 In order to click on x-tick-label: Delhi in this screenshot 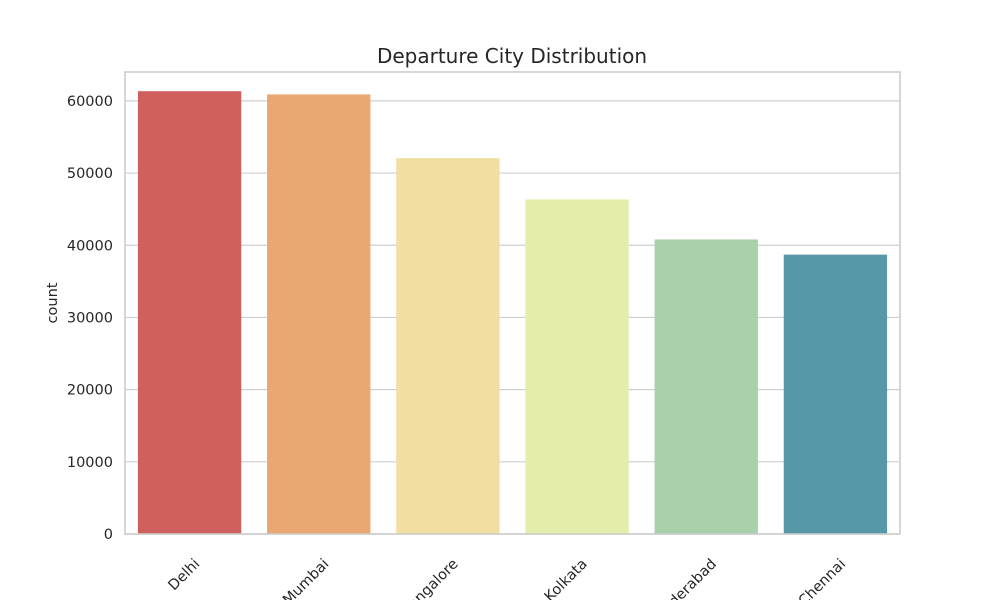, I will do `click(185, 575)`.